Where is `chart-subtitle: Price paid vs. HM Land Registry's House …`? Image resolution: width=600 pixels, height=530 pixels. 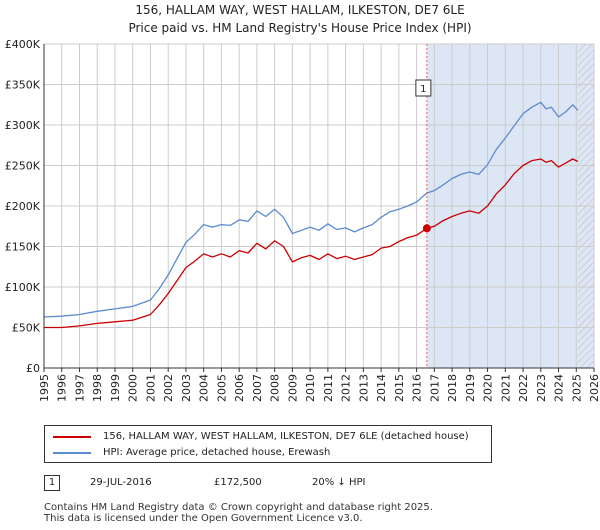 chart-subtitle: Price paid vs. HM Land Registry's House … is located at coordinates (300, 28).